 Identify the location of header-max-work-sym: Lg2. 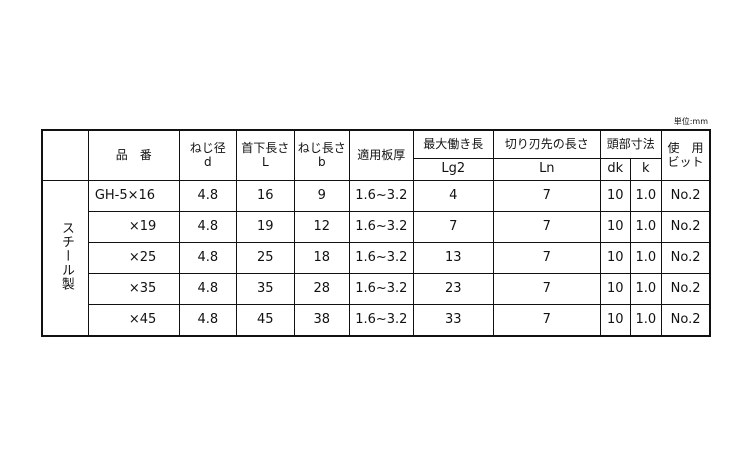
(453, 169).